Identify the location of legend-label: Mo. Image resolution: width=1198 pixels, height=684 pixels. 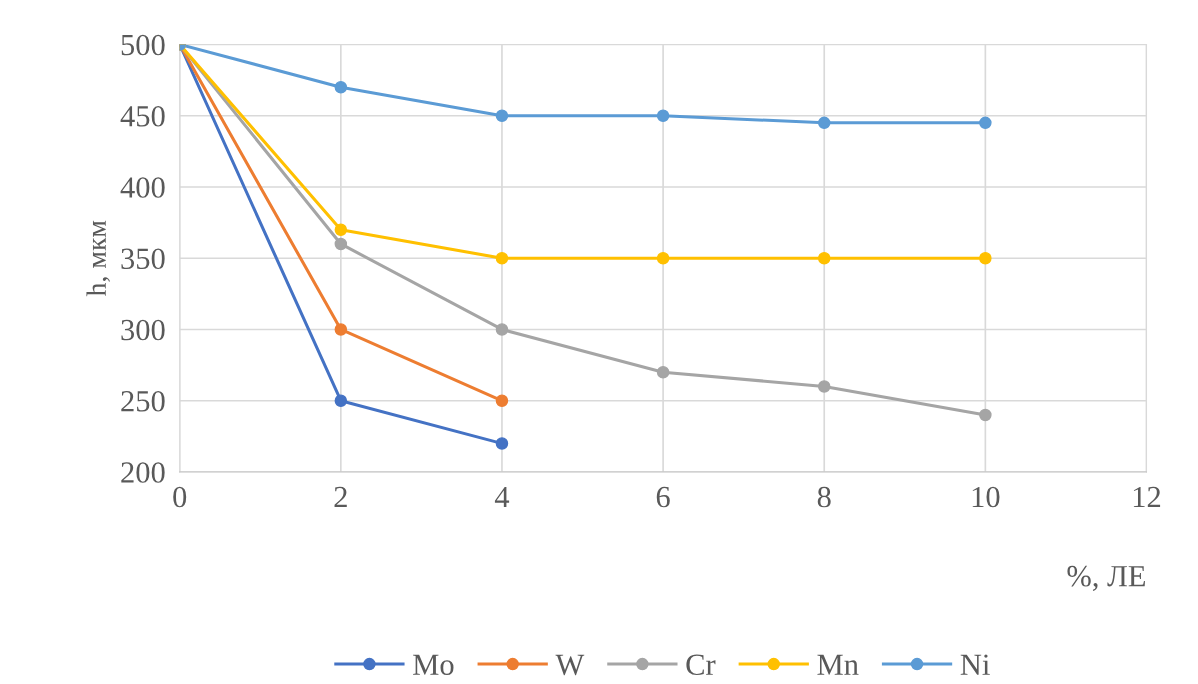
(433, 665).